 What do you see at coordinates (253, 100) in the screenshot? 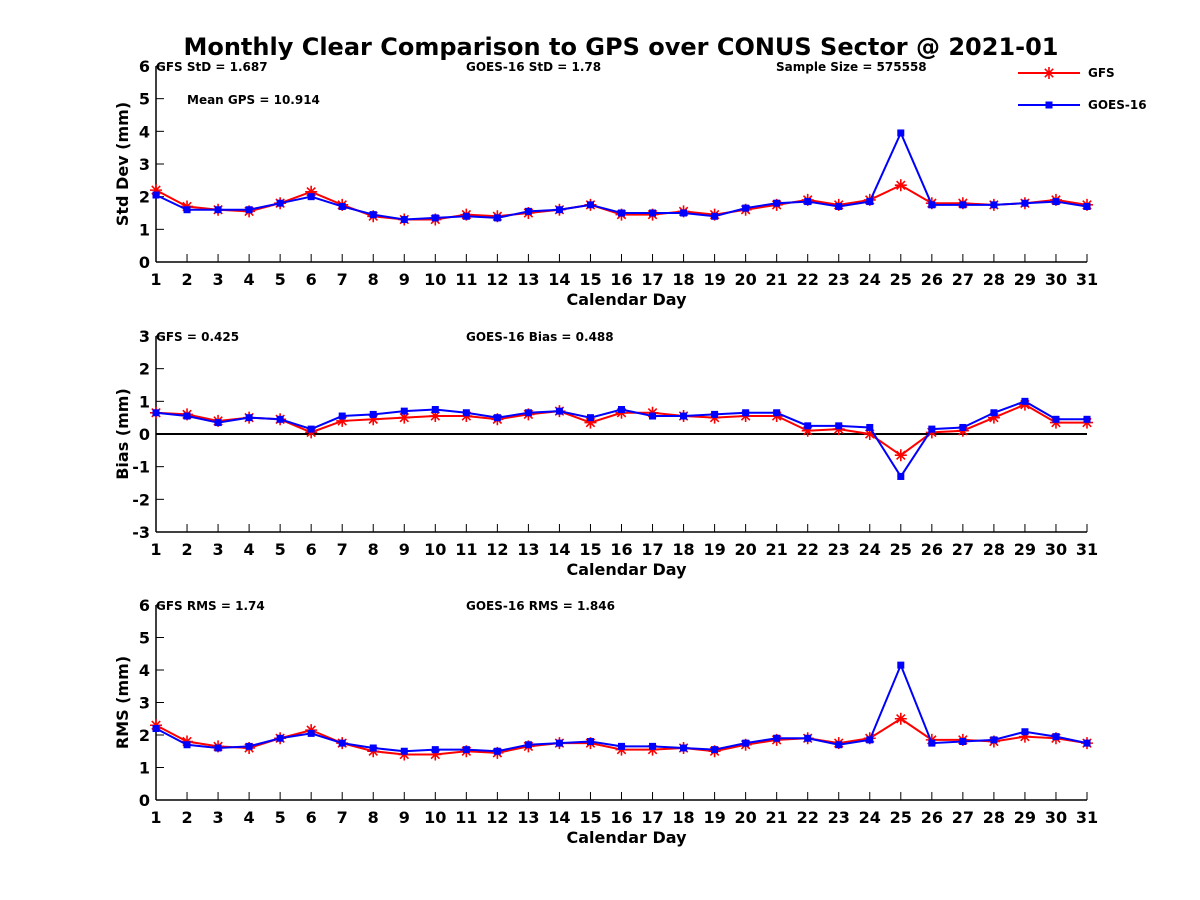
I see `annotation: Mean GPS = 10.914` at bounding box center [253, 100].